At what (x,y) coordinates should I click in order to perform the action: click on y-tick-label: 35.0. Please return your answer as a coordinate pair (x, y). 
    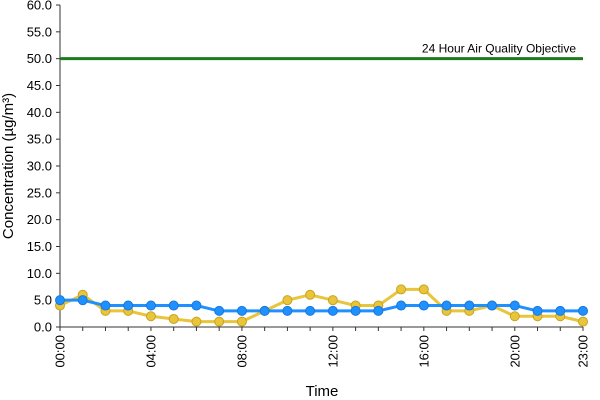
    Looking at the image, I should click on (39, 139).